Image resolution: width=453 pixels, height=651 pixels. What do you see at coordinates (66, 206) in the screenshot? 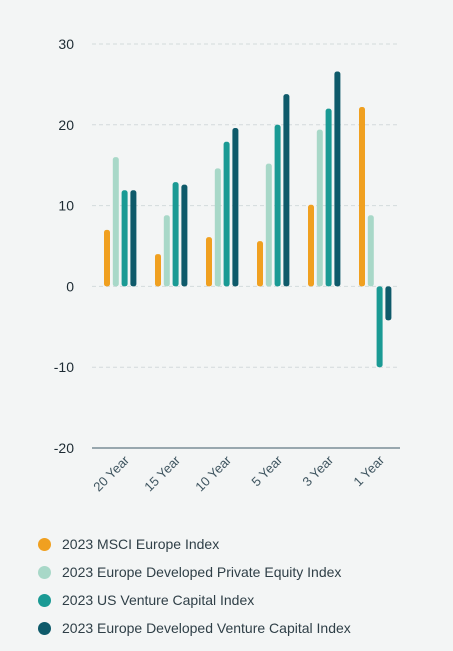
I see `y-tick-label: 10` at bounding box center [66, 206].